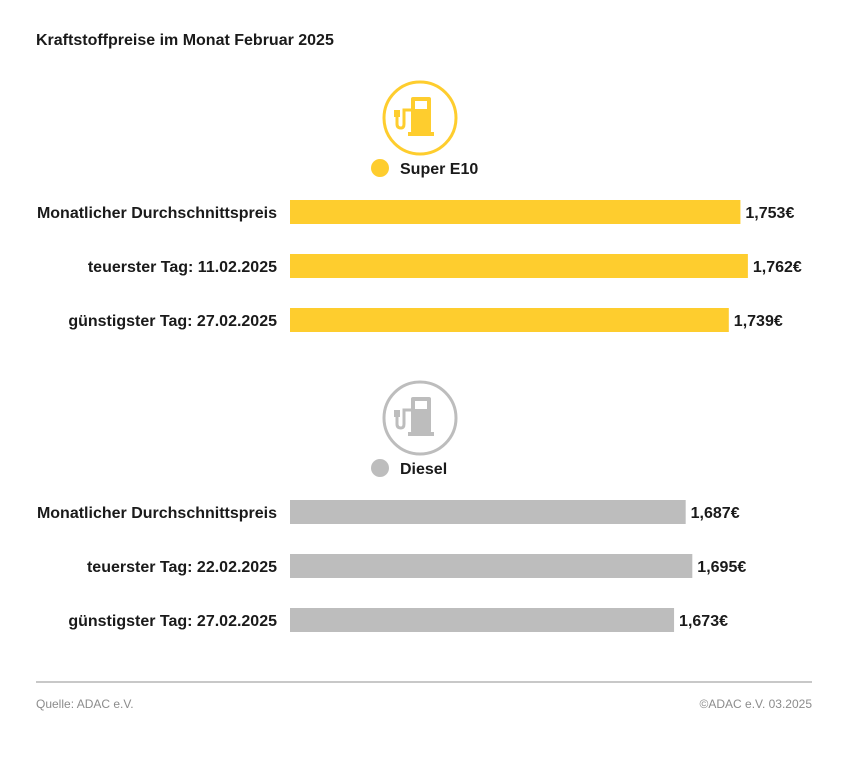  What do you see at coordinates (185, 40) in the screenshot?
I see `chart-title: Kraftstoffpreise im Monat Februar 2025` at bounding box center [185, 40].